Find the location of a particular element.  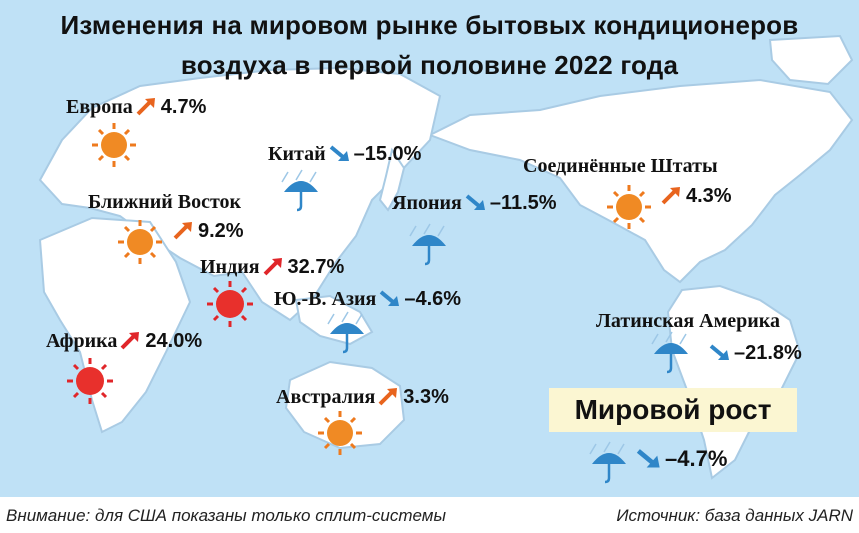

region-japan: Япония –11.5% is located at coordinates (474, 203).